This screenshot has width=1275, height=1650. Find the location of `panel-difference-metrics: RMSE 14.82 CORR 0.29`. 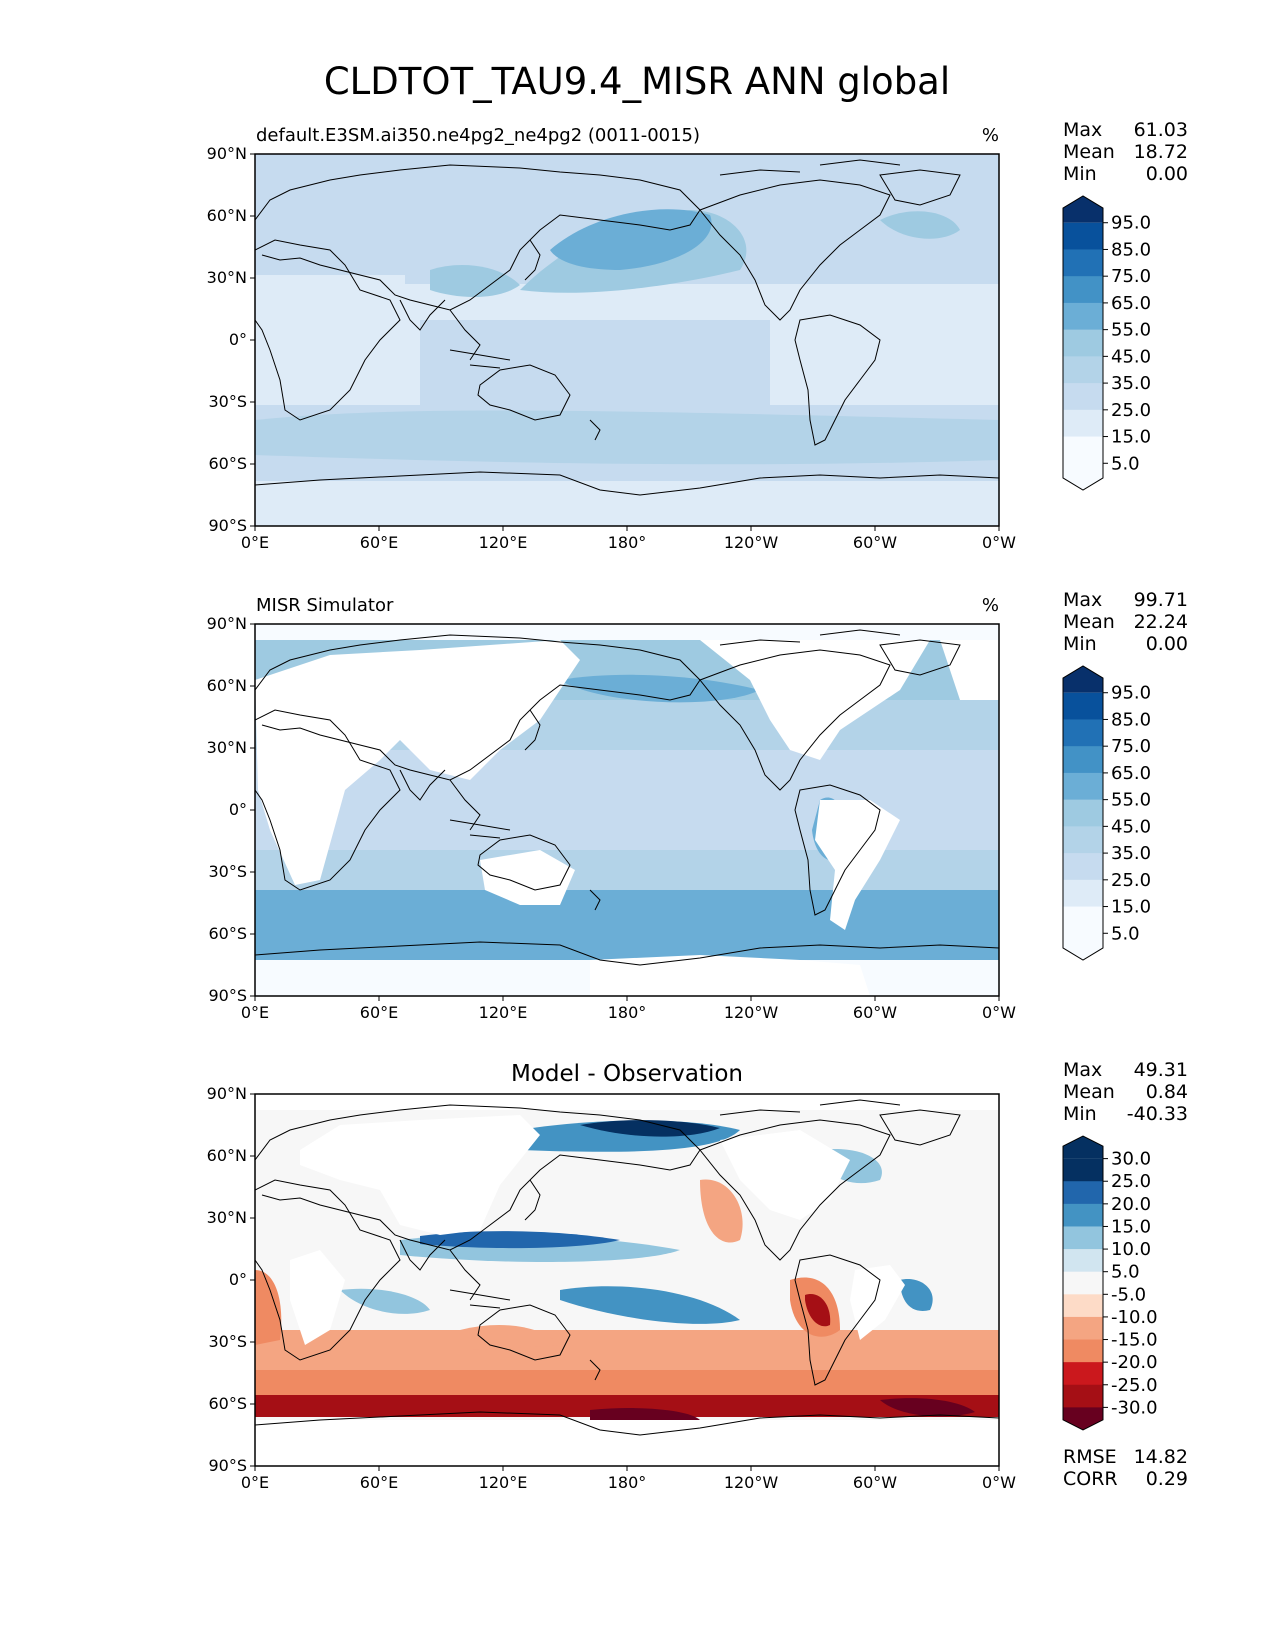

panel-difference-metrics: RMSE 14.82 CORR 0.29 is located at coordinates (1125, 1468).